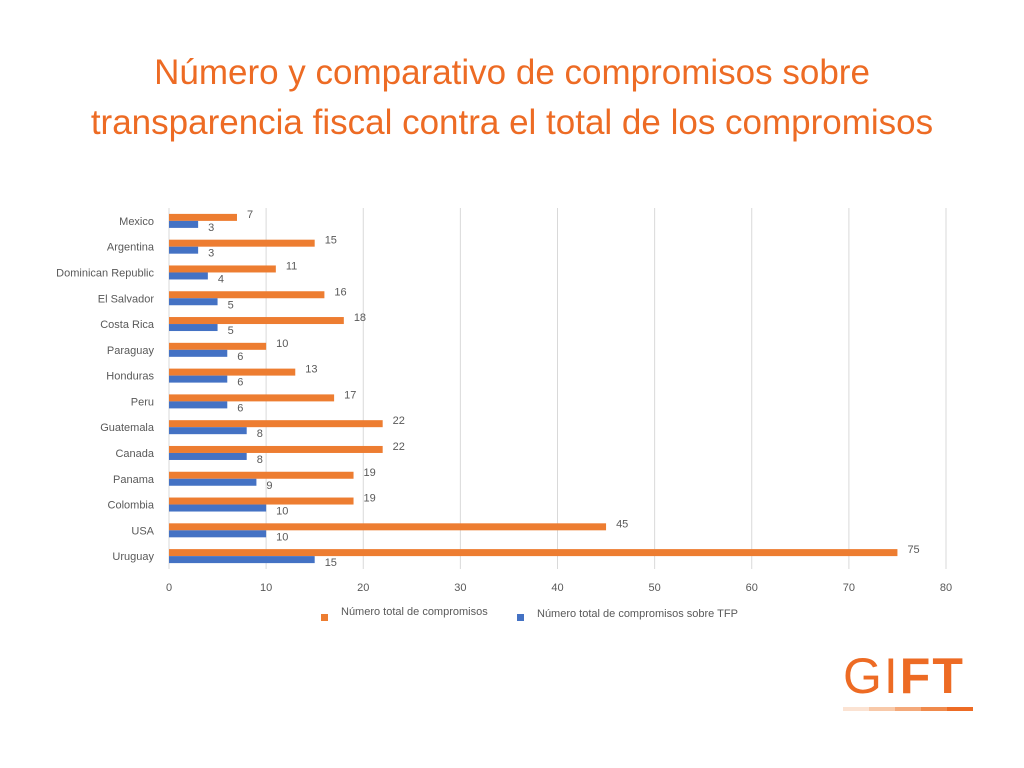  What do you see at coordinates (127, 325) in the screenshot?
I see `category-label: Costa Rica` at bounding box center [127, 325].